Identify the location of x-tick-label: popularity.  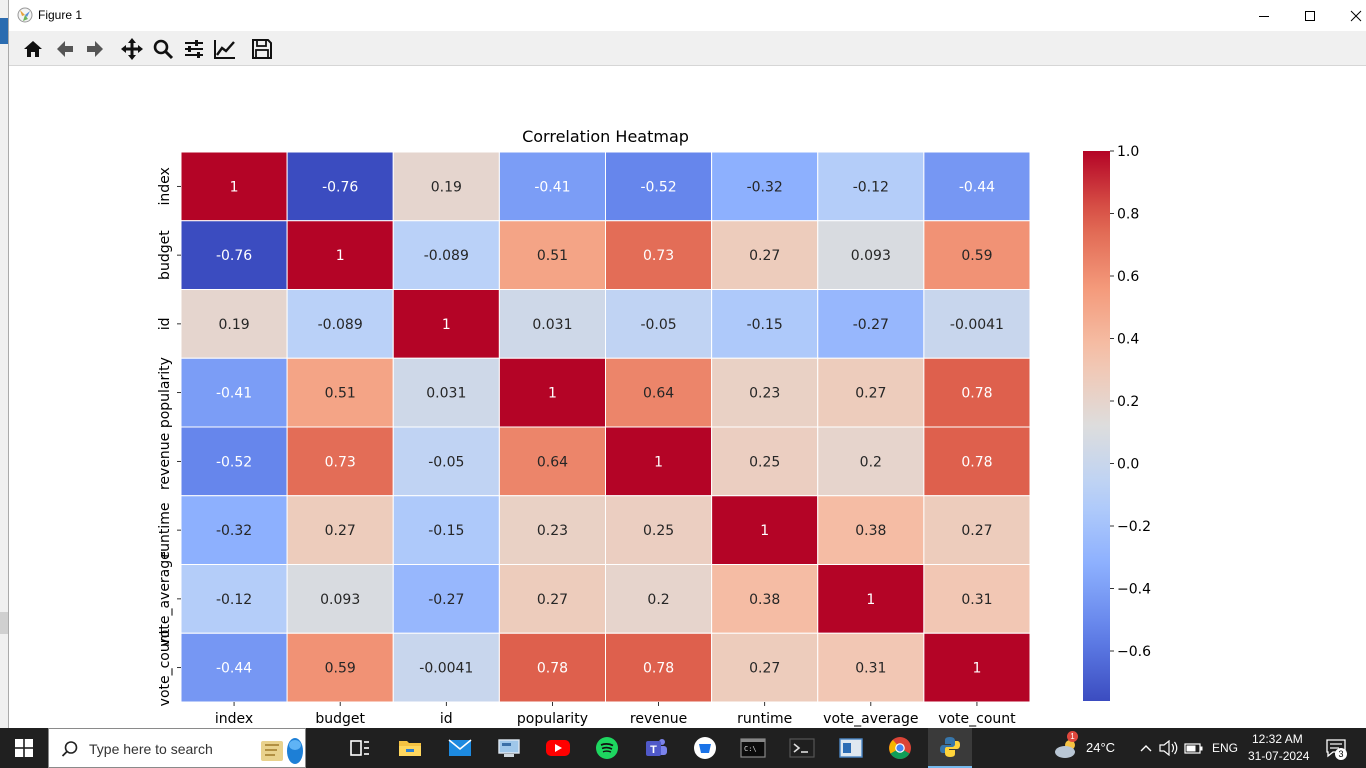
(552, 719).